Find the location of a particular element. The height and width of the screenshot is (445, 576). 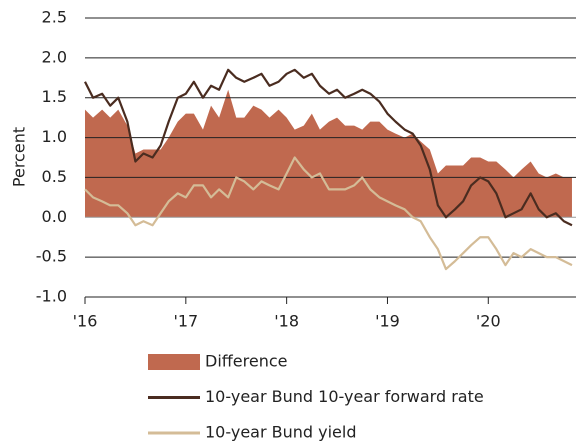

y-tick-label: 0.0 is located at coordinates (54, 216).